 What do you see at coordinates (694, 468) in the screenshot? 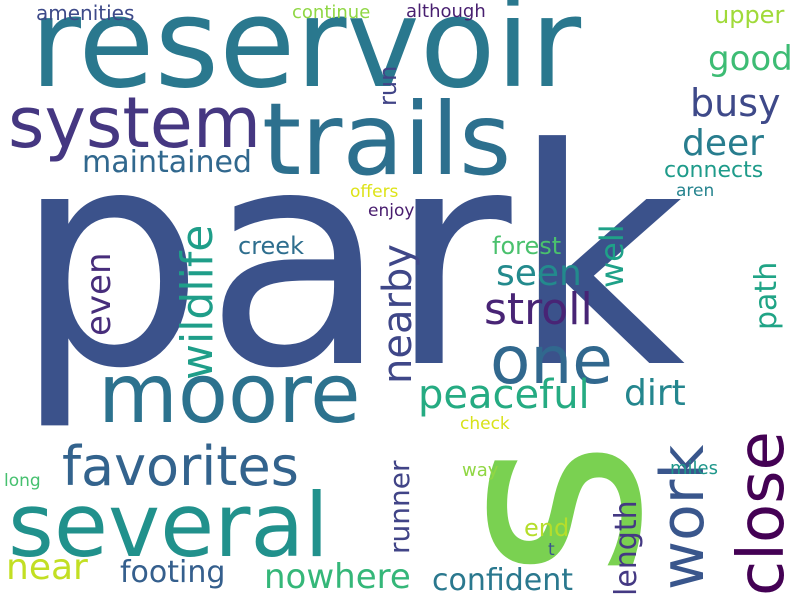
I see `word-miles: miles` at bounding box center [694, 468].